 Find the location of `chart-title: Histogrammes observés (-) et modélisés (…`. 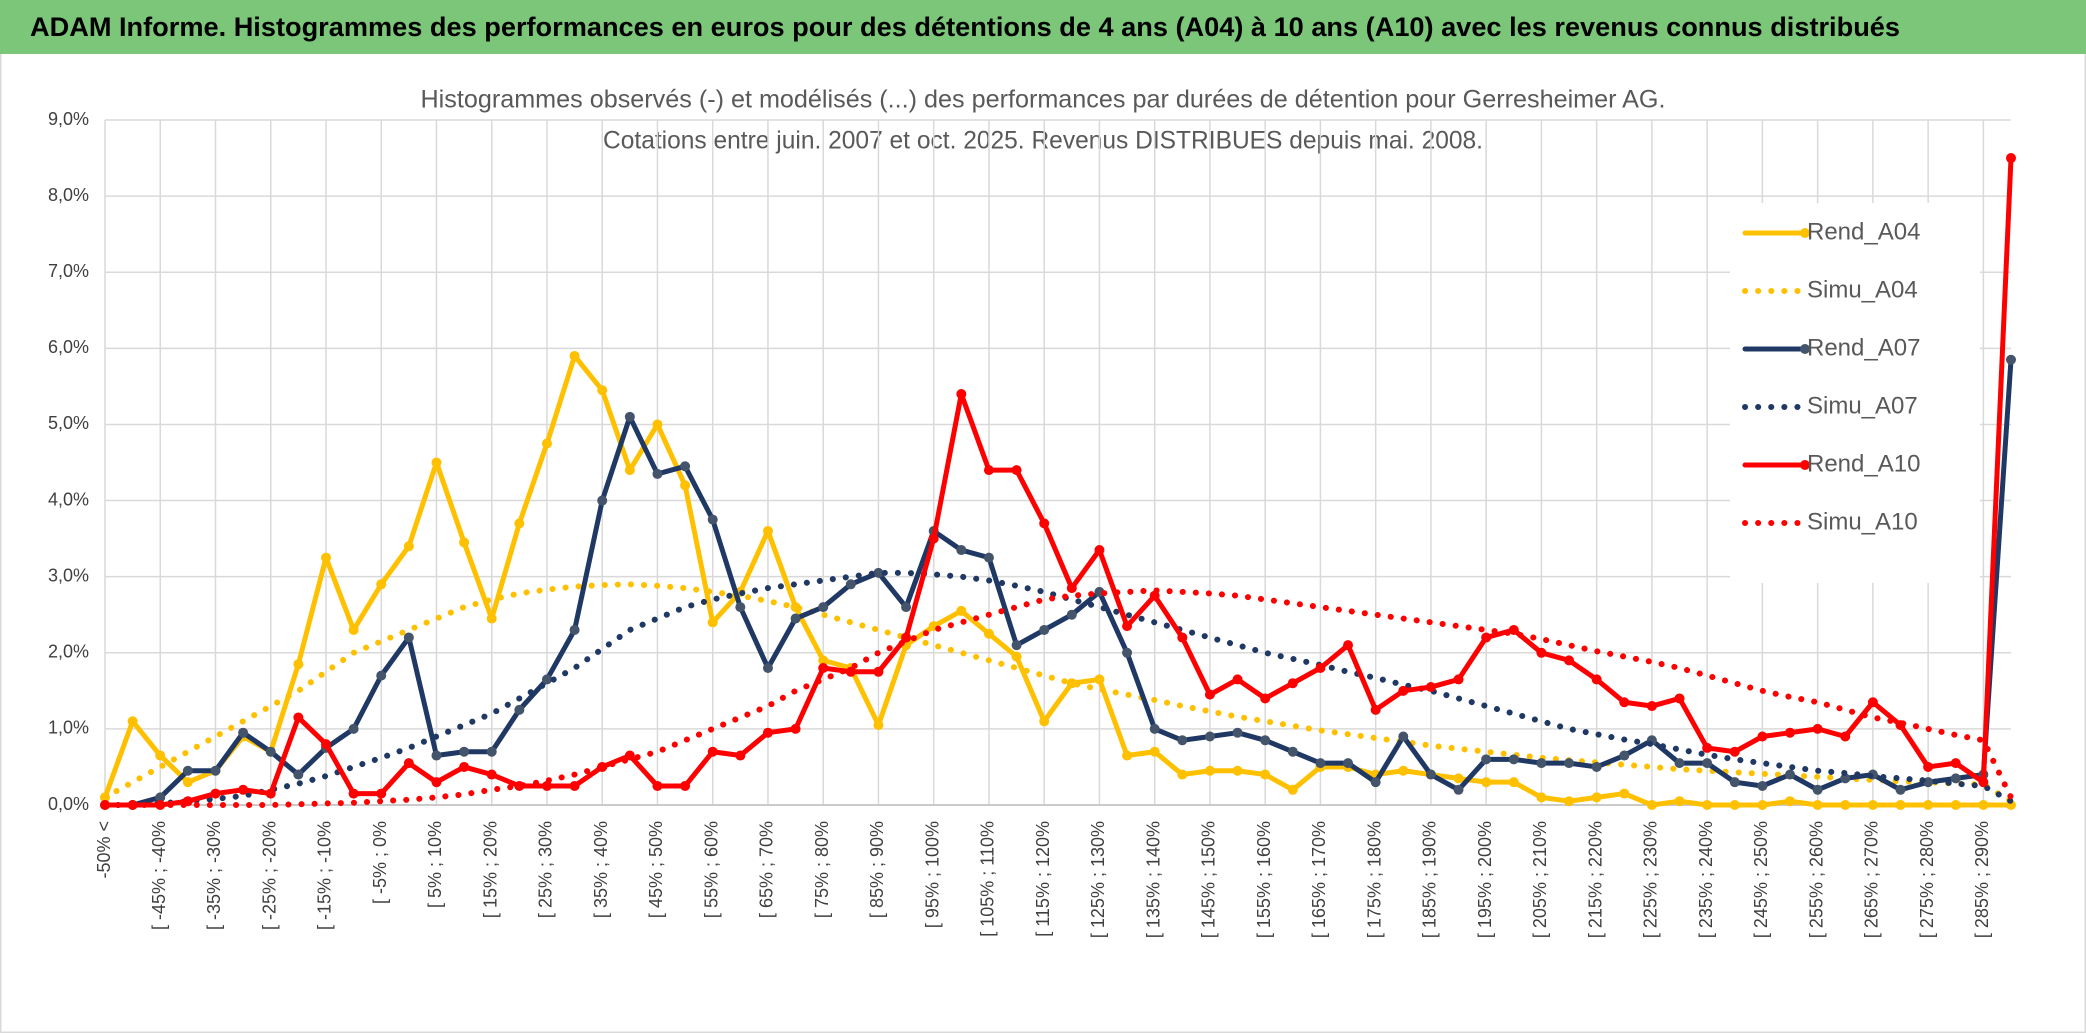

chart-title: Histogrammes observés (-) et modélisés (… is located at coordinates (1043, 100).